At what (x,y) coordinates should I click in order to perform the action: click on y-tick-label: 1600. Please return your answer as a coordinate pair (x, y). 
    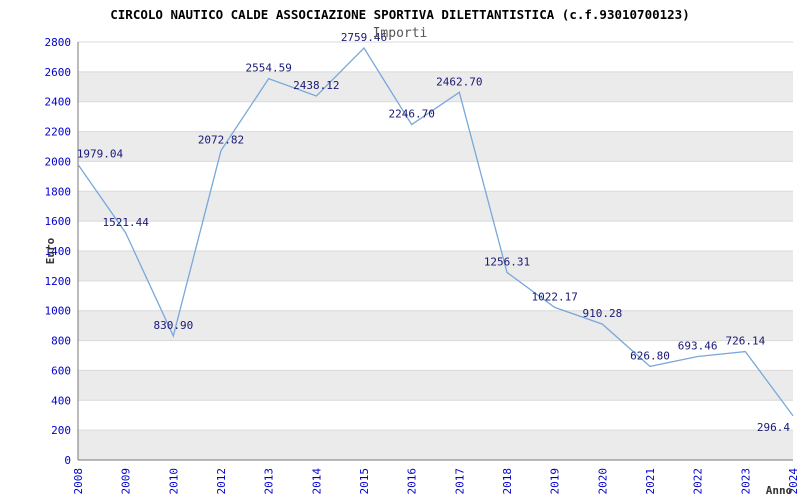
    Looking at the image, I should click on (58, 221).